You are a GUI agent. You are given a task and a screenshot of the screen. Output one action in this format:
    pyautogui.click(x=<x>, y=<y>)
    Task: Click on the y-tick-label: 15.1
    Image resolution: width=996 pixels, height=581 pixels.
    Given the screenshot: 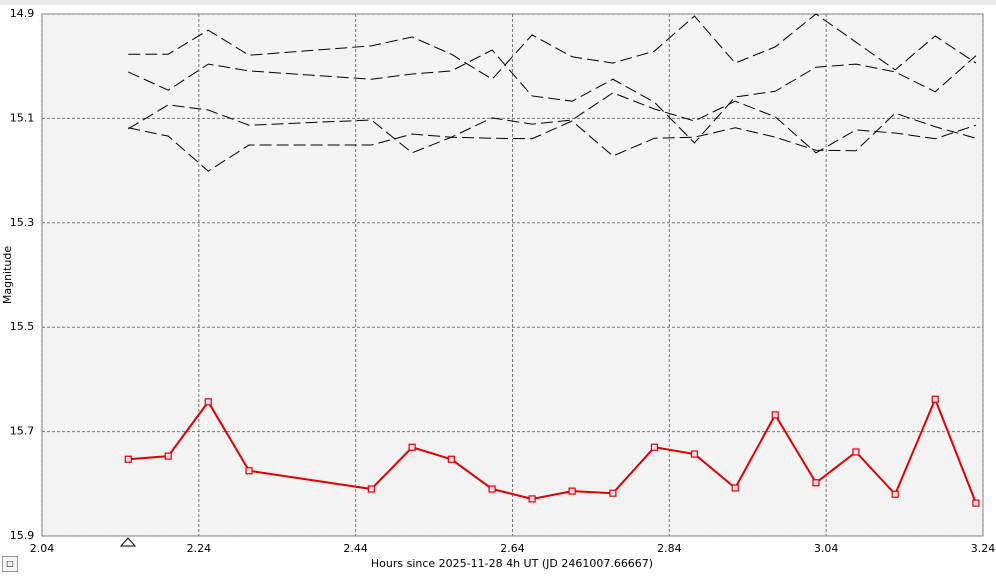 What is the action you would take?
    pyautogui.click(x=22, y=117)
    